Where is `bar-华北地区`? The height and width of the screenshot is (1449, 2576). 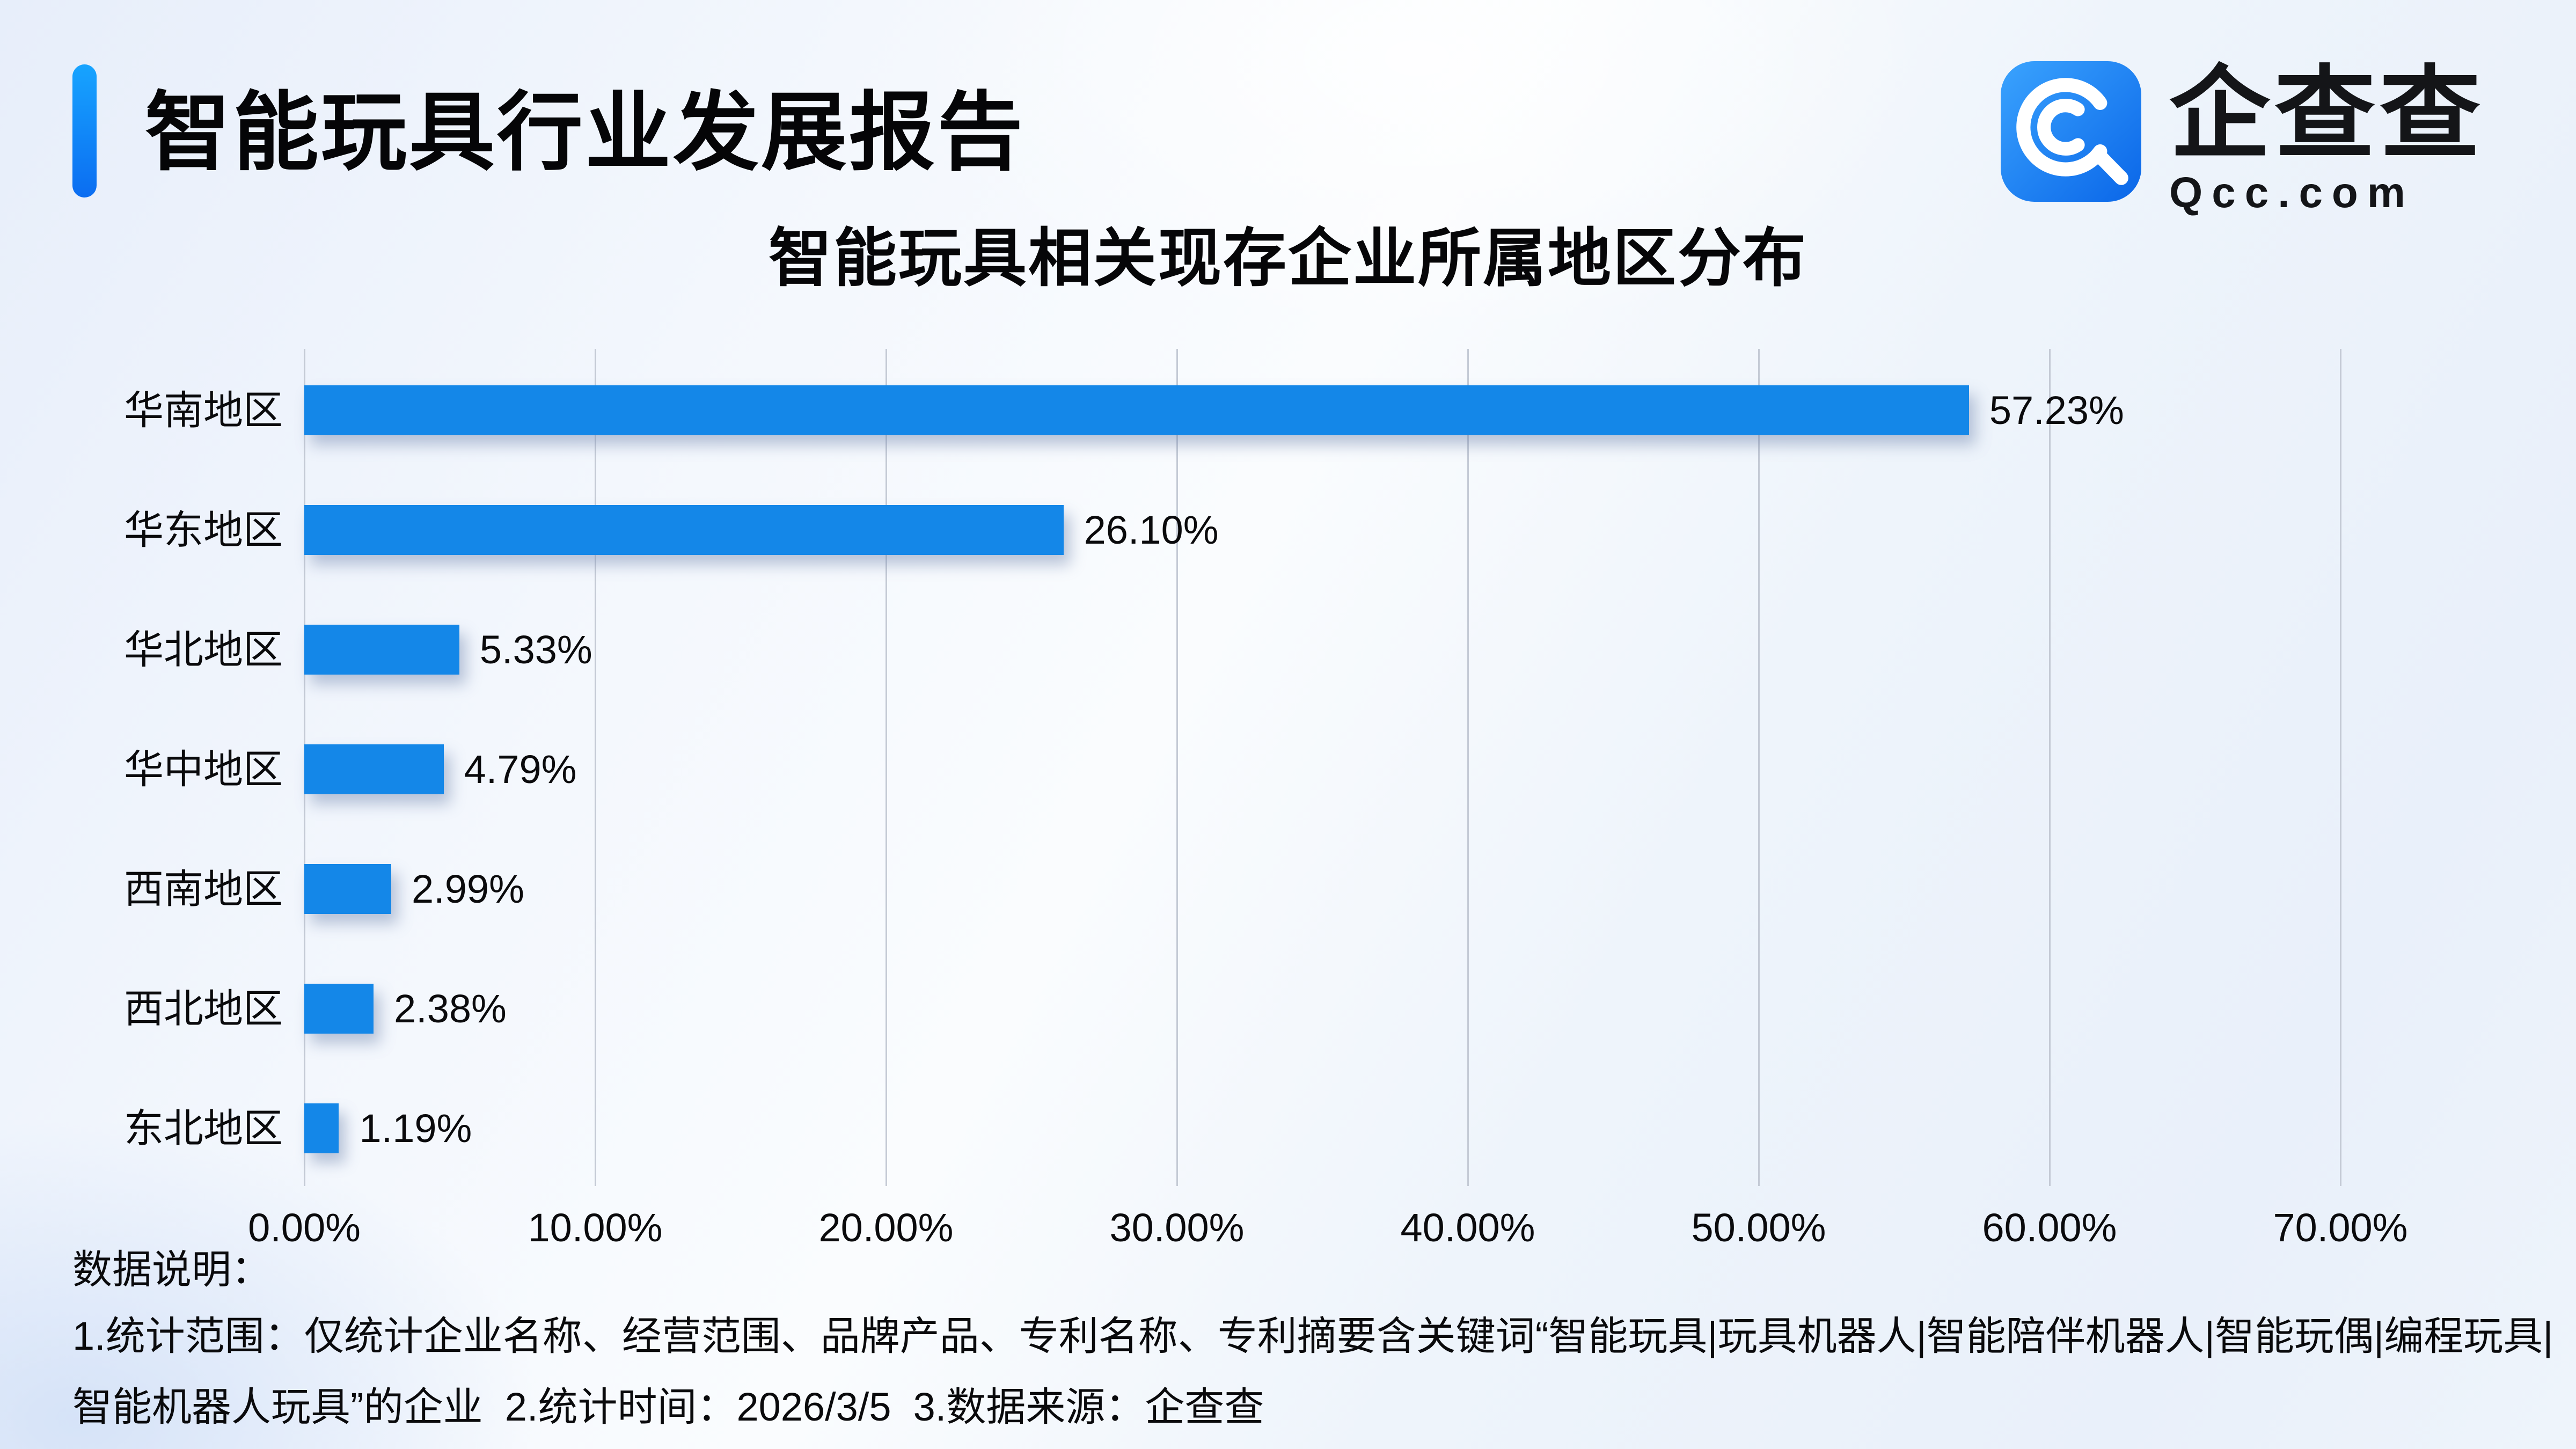
bar-华北地区 is located at coordinates (381, 650).